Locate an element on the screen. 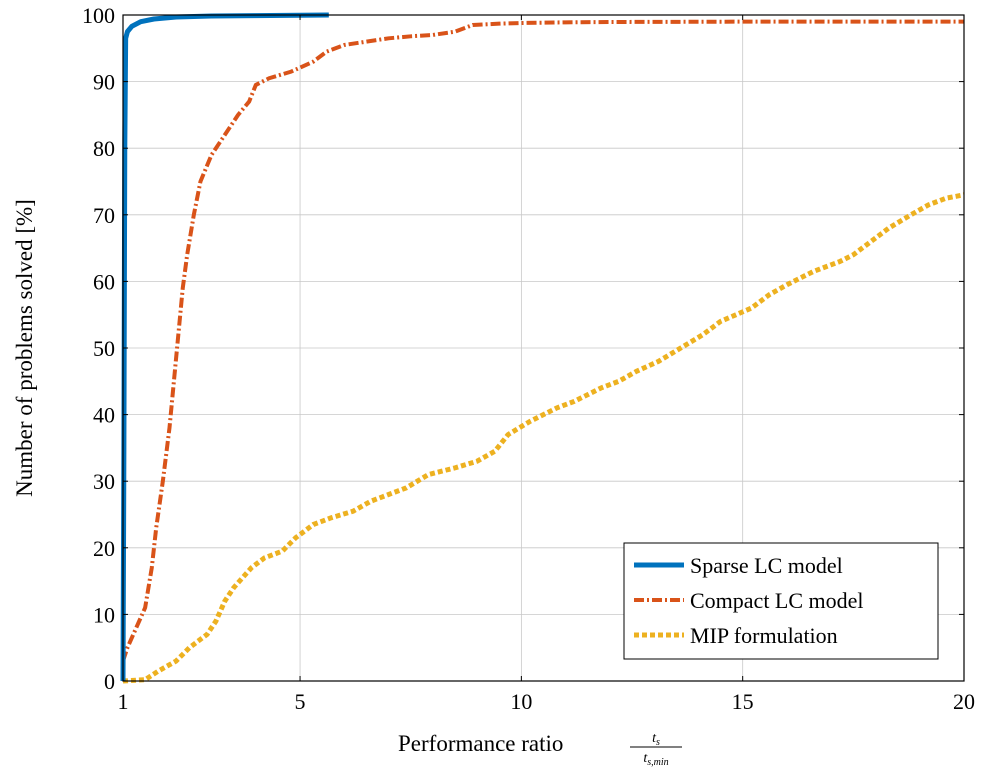 The image size is (982, 772). fraction-denominator-main: t is located at coordinates (645, 758).